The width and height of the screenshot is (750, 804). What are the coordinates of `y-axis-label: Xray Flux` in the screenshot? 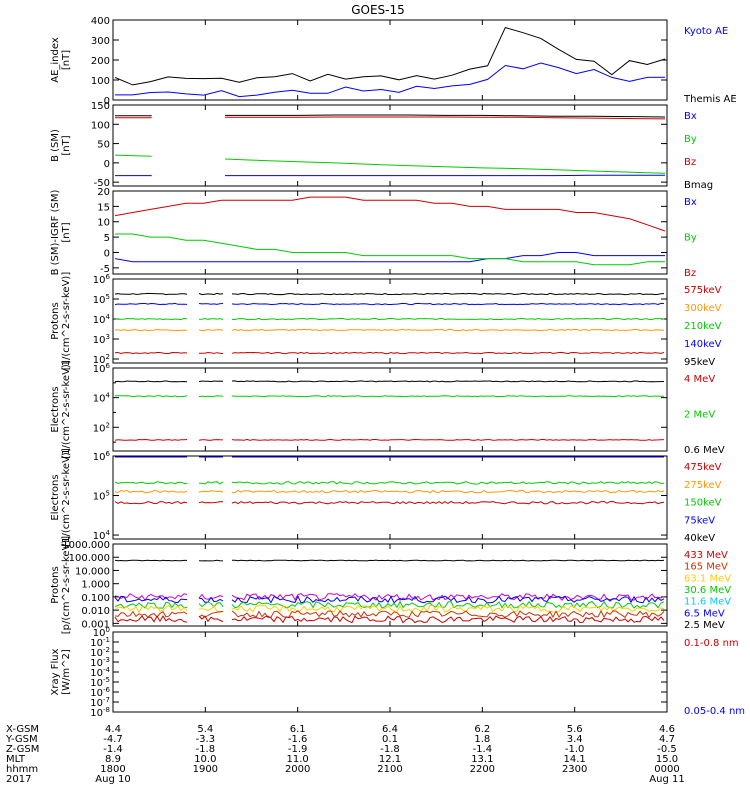 It's located at (55, 671).